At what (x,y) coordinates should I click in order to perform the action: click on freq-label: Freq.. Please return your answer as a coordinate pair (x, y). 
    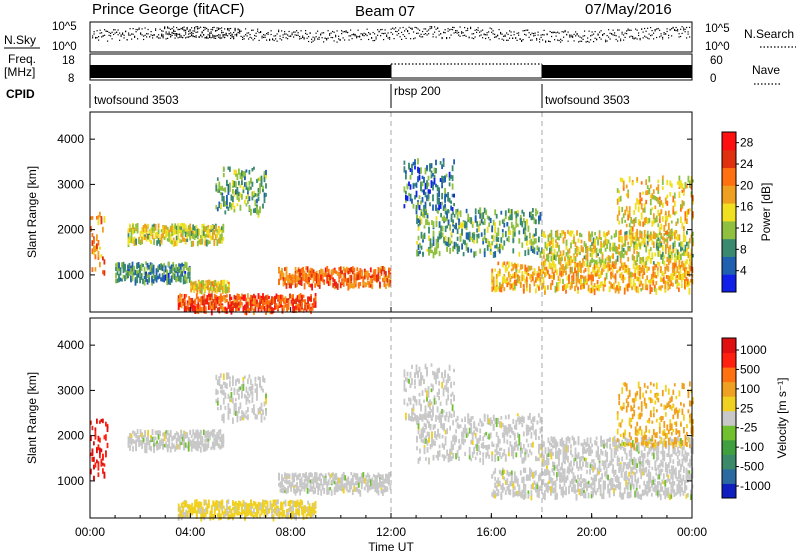
    Looking at the image, I should click on (22, 59).